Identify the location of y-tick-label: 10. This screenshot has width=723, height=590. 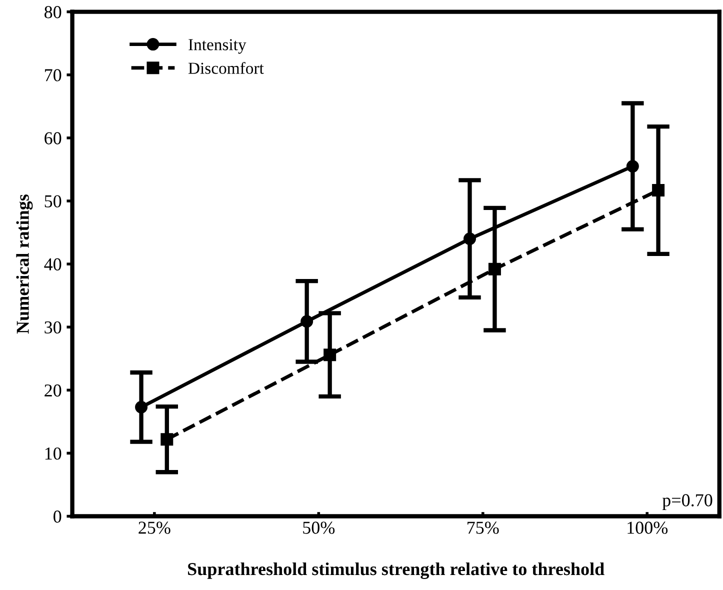
(53, 453).